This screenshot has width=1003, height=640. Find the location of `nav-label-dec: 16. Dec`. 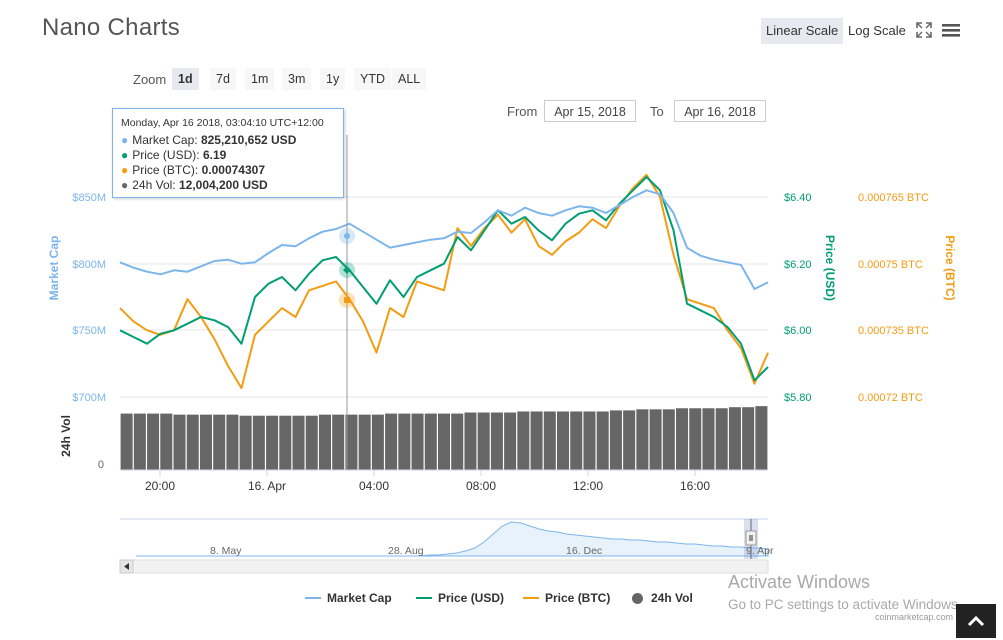

nav-label-dec: 16. Dec is located at coordinates (584, 551).